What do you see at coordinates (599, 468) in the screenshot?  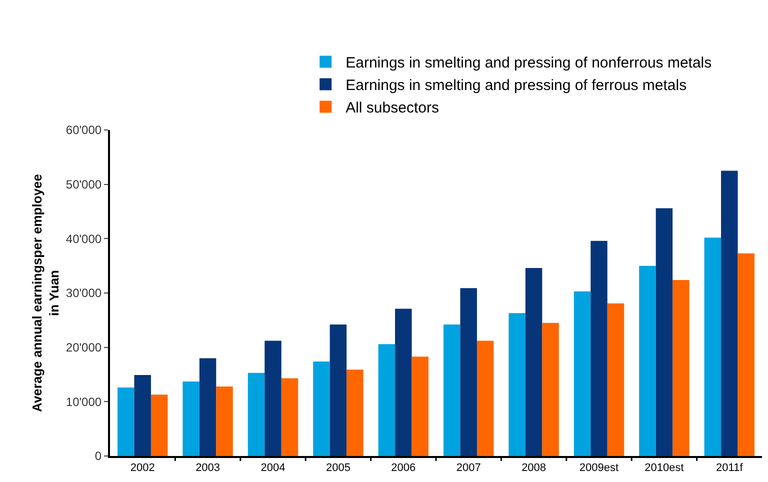 I see `x-tick-label: 2009est` at bounding box center [599, 468].